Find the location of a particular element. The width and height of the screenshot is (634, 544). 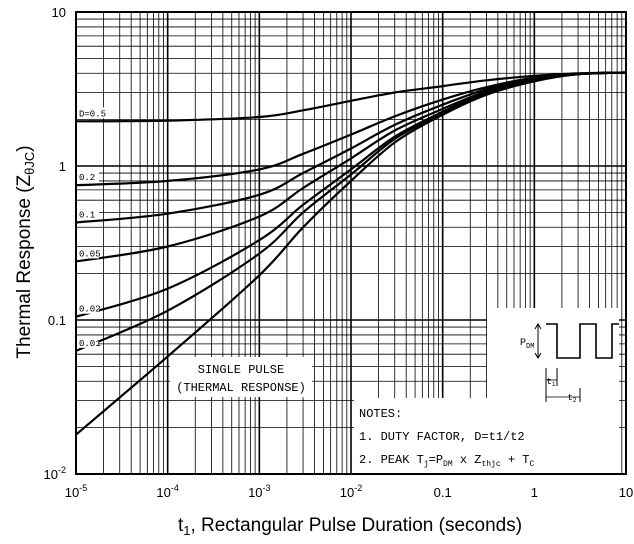

series-label: D=0.5 is located at coordinates (92, 114).